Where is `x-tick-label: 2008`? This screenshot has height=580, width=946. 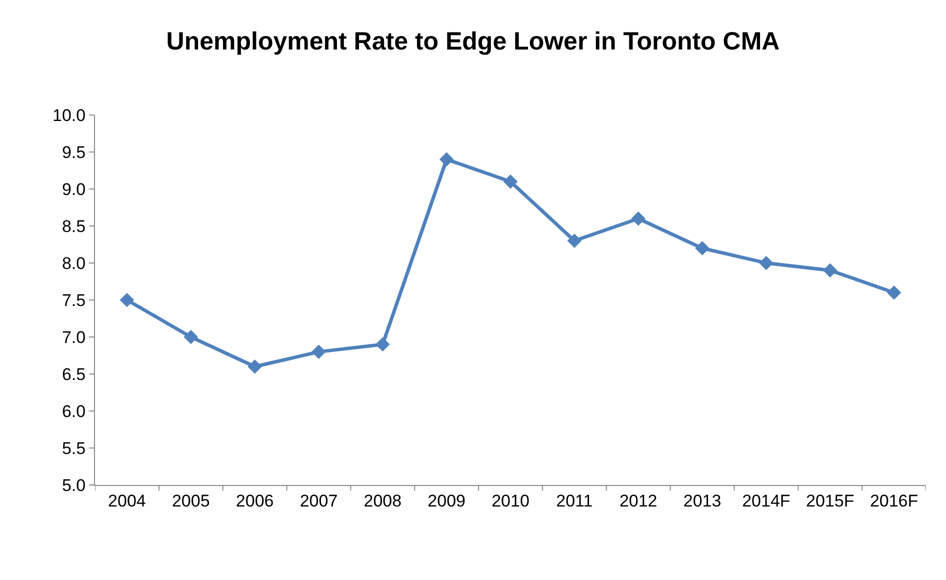
x-tick-label: 2008 is located at coordinates (383, 500).